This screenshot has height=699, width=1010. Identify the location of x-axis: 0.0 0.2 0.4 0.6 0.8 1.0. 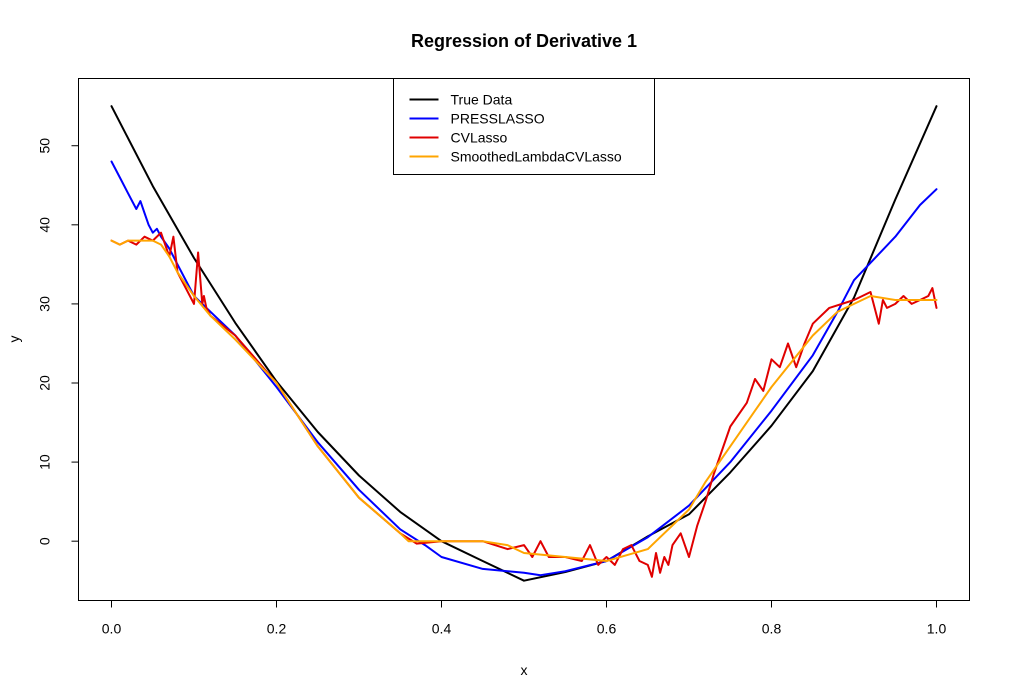
(524, 618).